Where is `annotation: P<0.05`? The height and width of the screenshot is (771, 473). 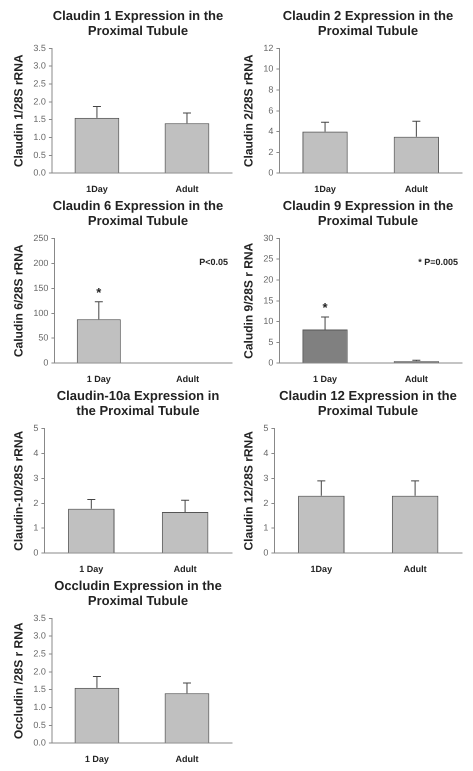
annotation: P<0.05 is located at coordinates (213, 262).